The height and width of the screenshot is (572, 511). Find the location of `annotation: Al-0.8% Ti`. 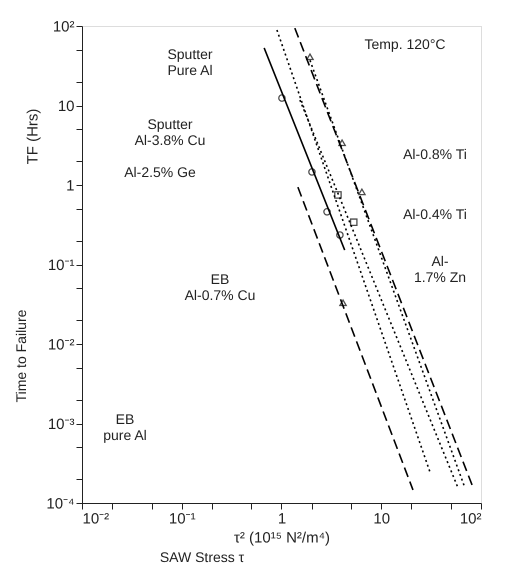

annotation: Al-0.8% Ti is located at coordinates (435, 154).